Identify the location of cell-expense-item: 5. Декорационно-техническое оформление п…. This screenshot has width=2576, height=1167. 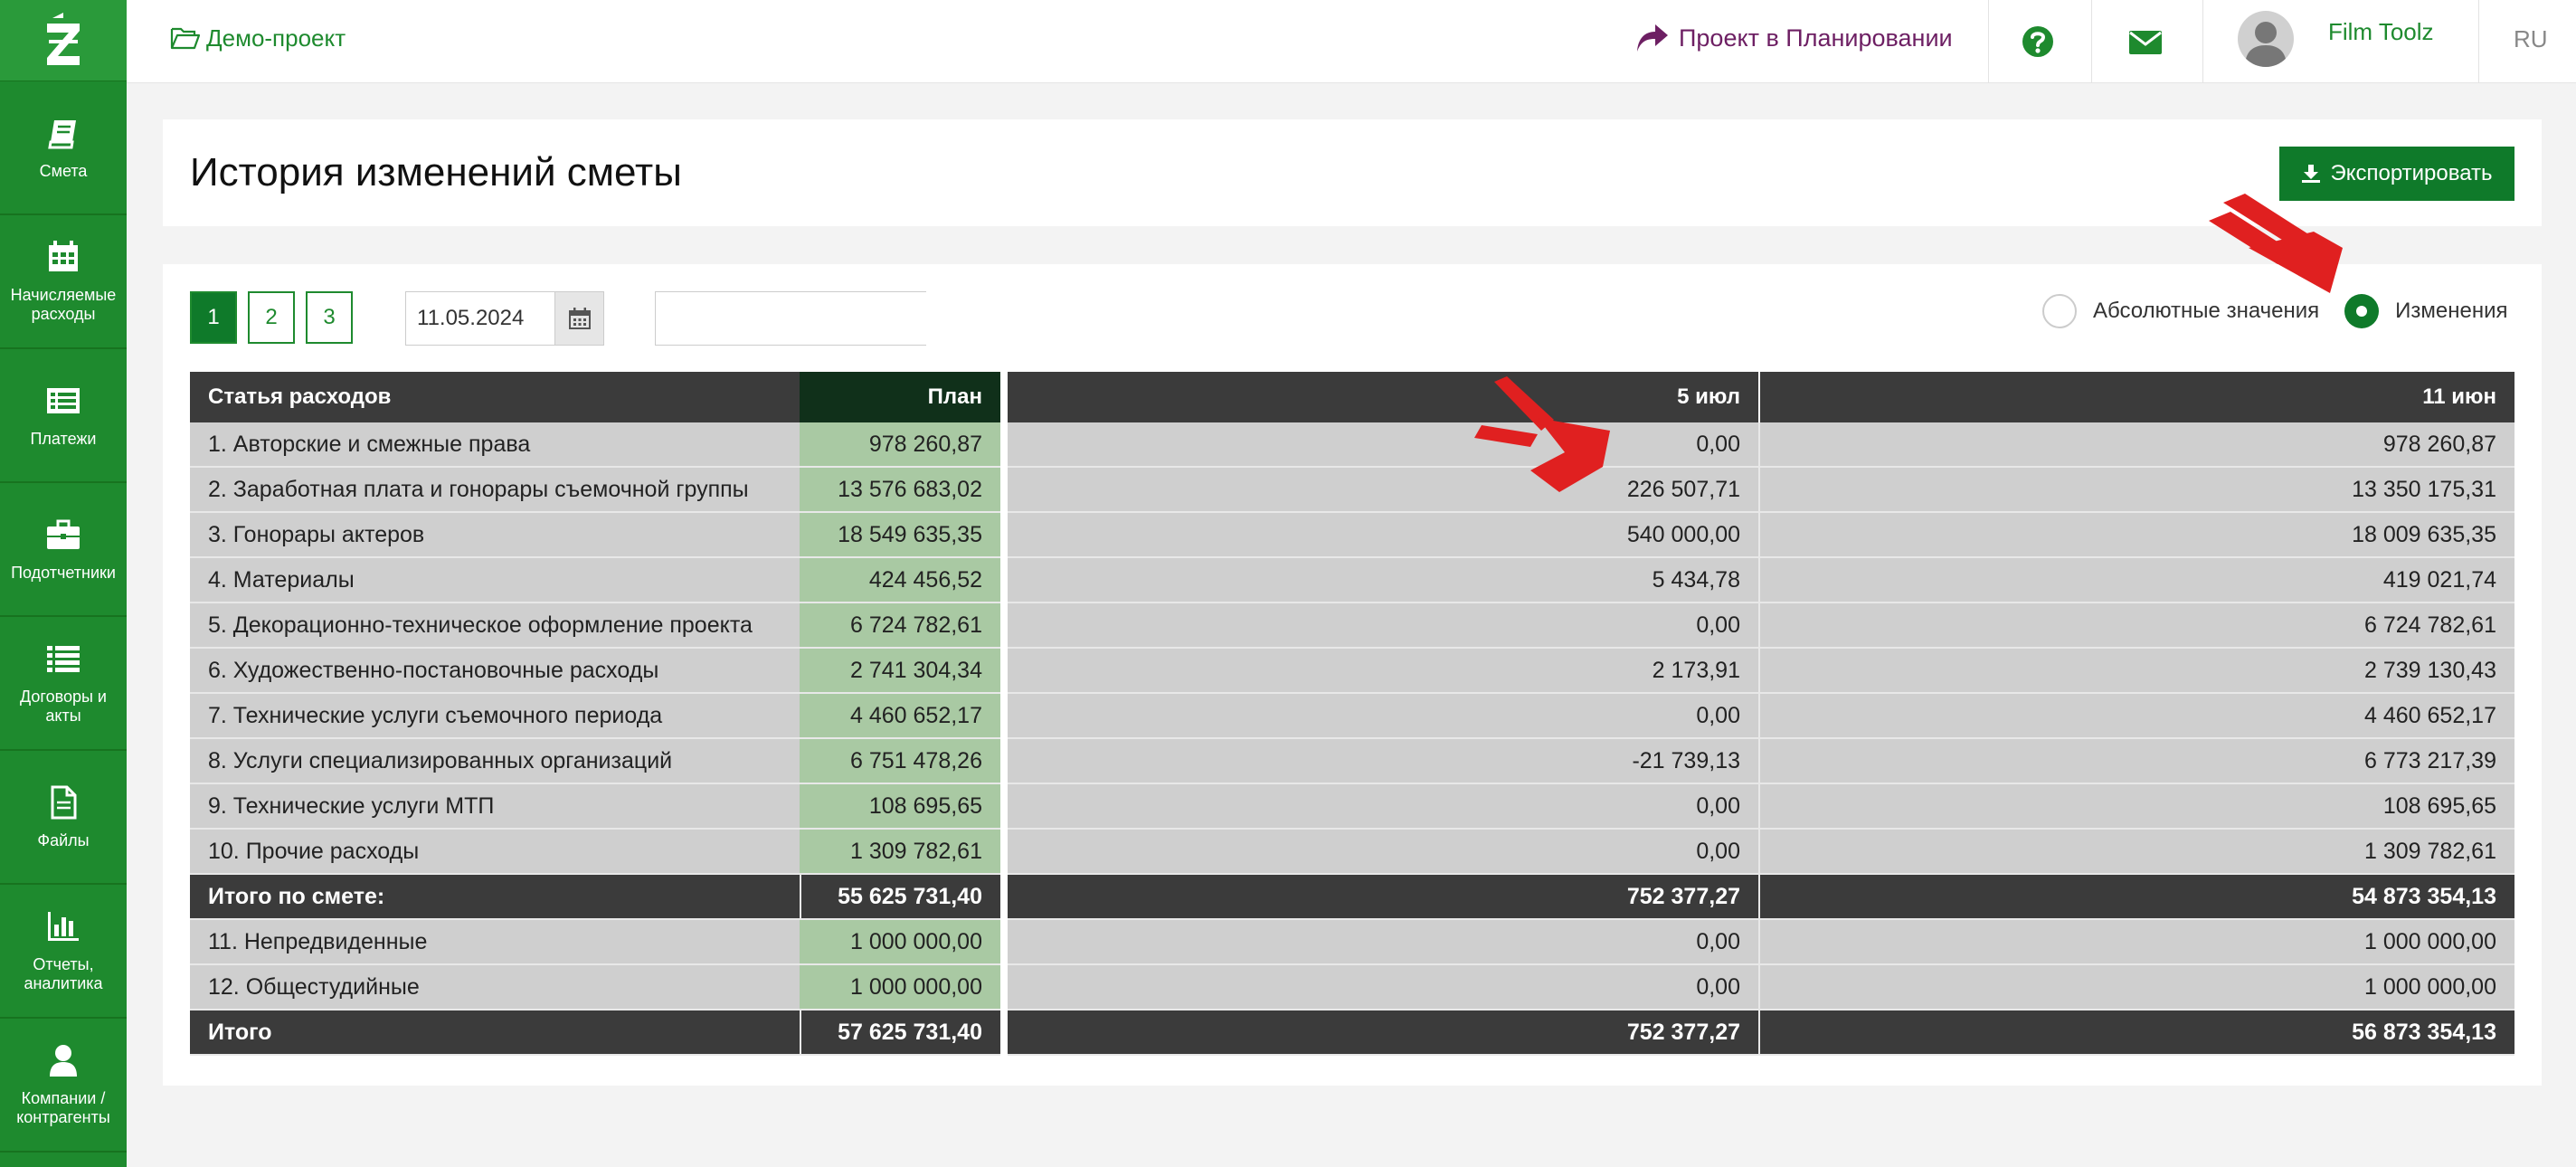
(495, 626).